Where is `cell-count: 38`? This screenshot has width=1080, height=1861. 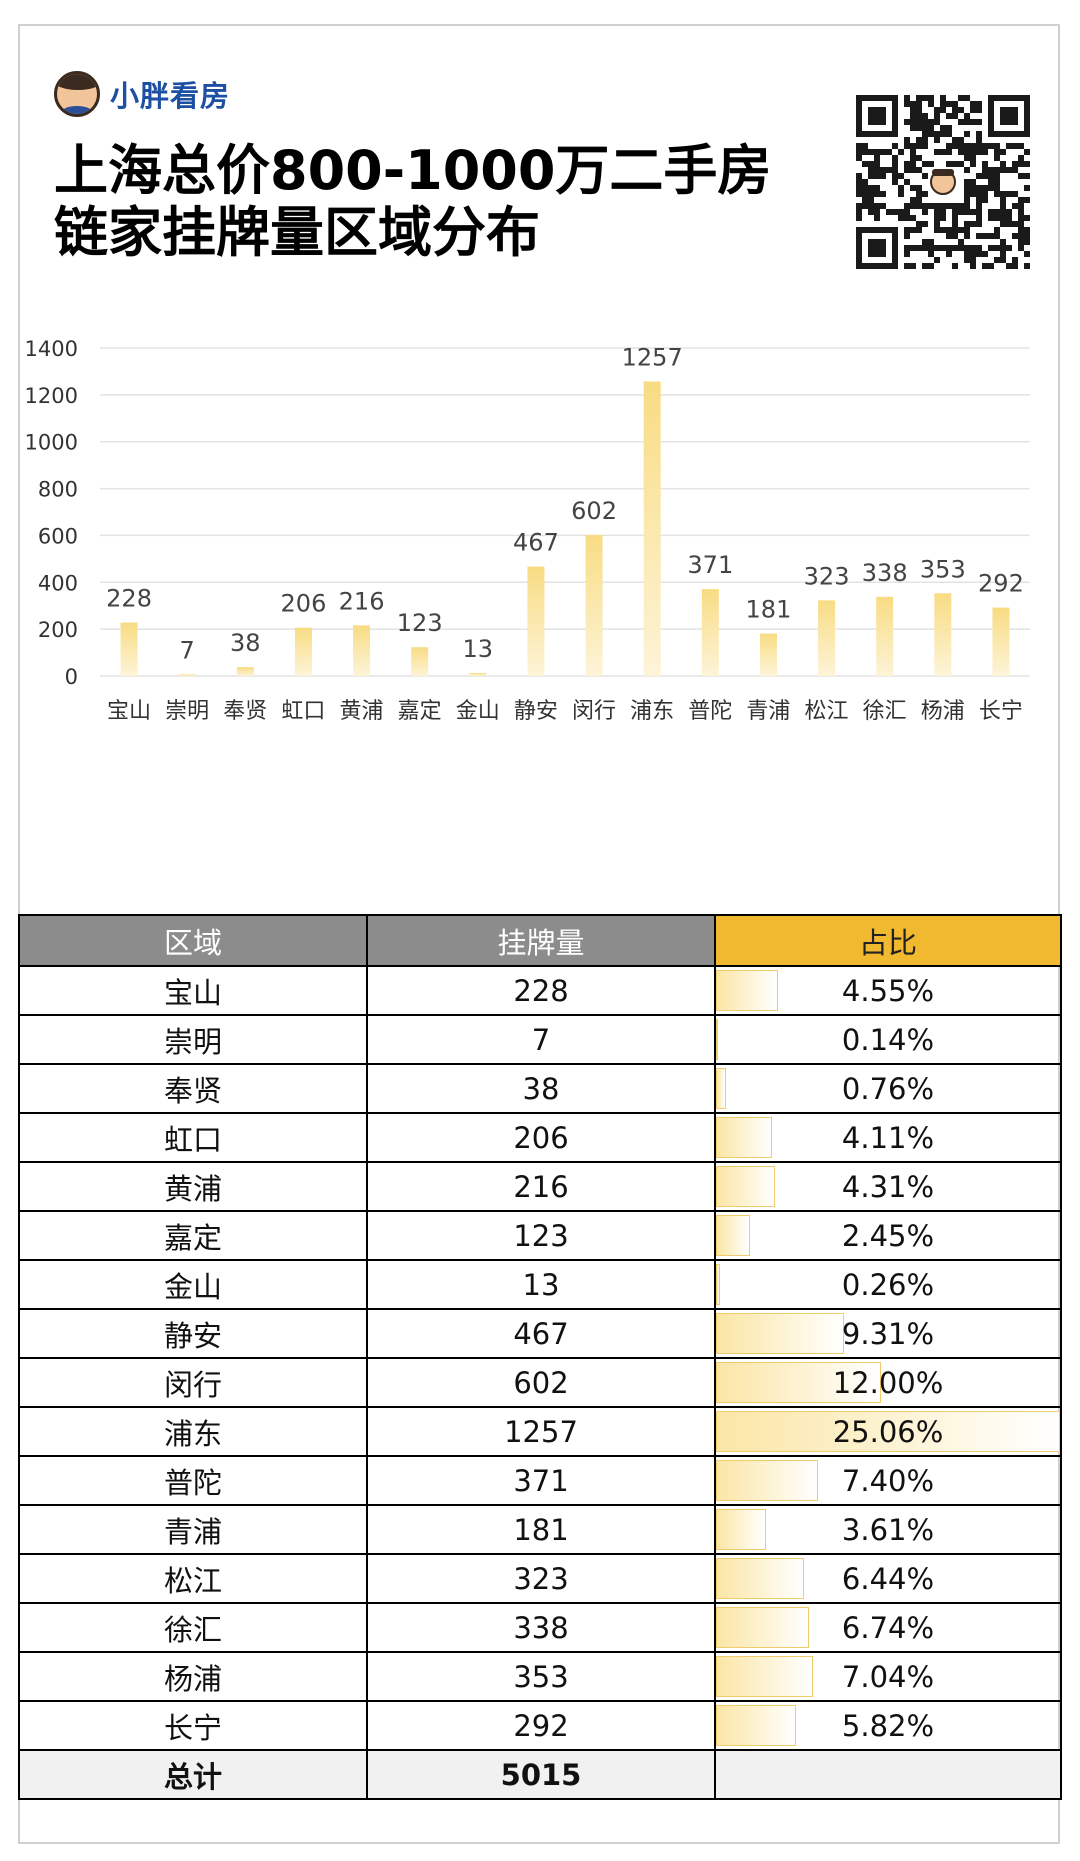 cell-count: 38 is located at coordinates (541, 1088).